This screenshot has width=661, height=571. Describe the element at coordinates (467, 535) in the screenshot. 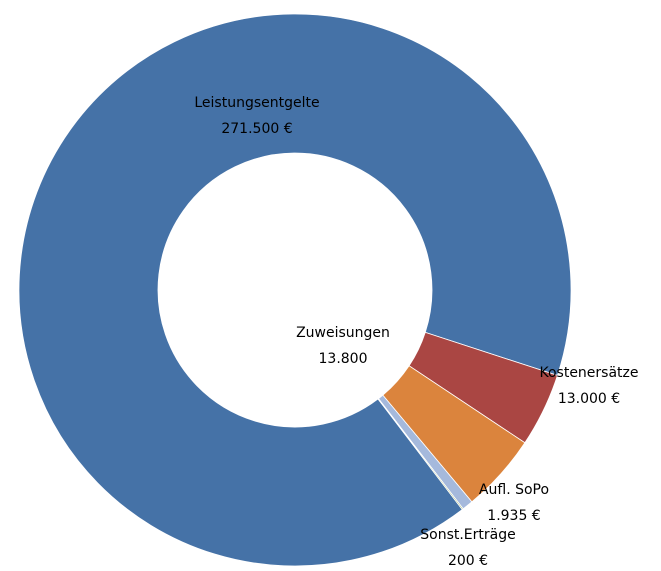

I see `slice-label: Sonst.Erträge` at that location.